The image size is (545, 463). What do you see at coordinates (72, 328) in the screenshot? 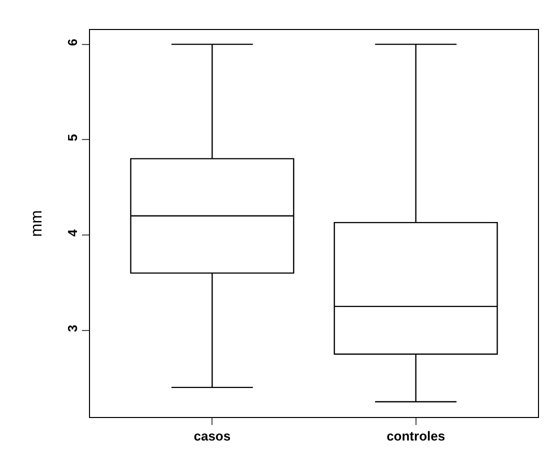
I see `y-tick-label: 3` at bounding box center [72, 328].